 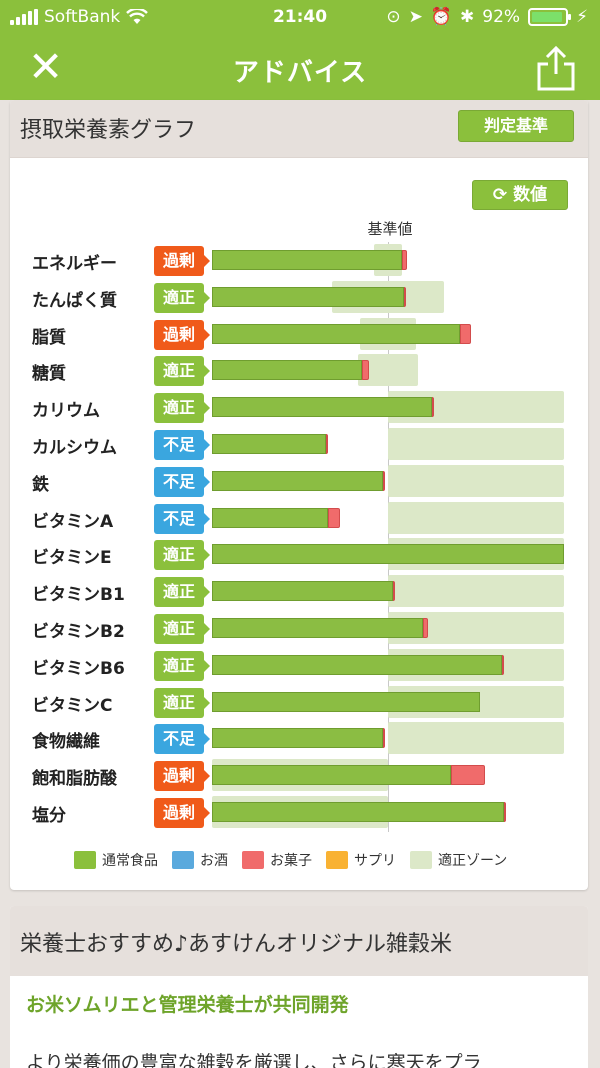 What do you see at coordinates (299, 444) in the screenshot?
I see `nutrient-row: カルシウム 不足` at bounding box center [299, 444].